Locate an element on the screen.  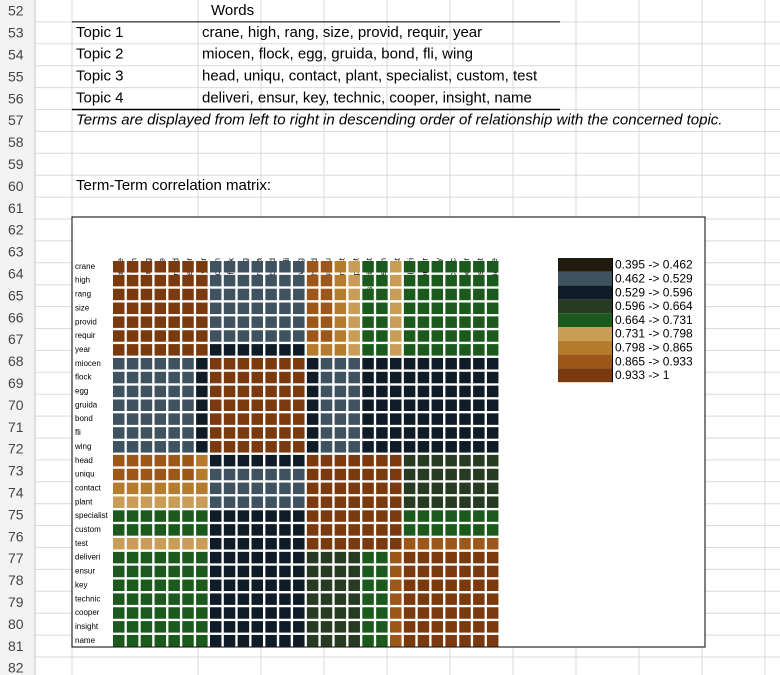
row-number: 62 is located at coordinates (16, 230).